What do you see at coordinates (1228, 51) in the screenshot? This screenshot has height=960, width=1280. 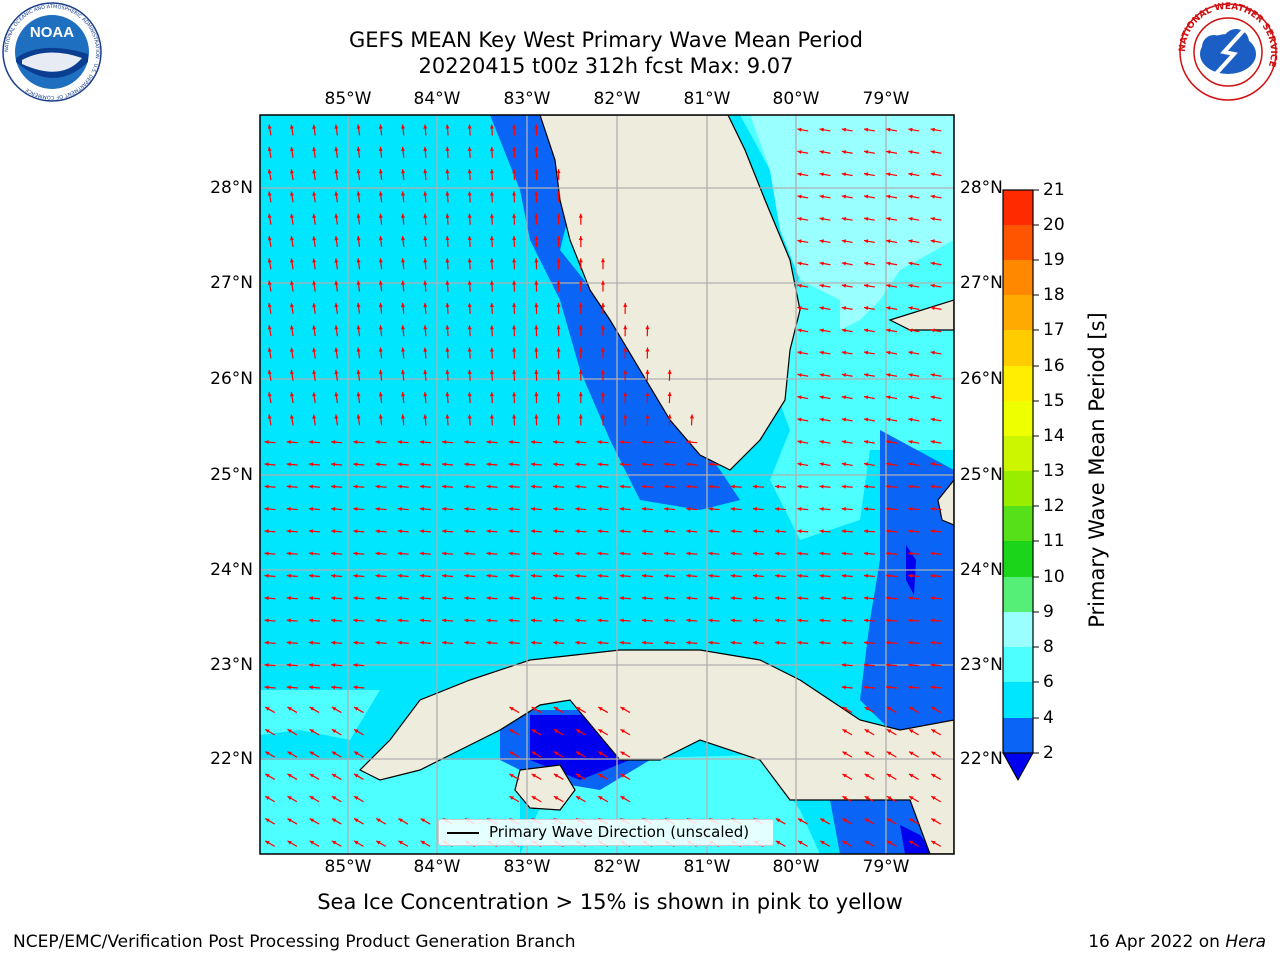 I see `nws-logo: NATIONAL WEATHER SERVICE` at bounding box center [1228, 51].